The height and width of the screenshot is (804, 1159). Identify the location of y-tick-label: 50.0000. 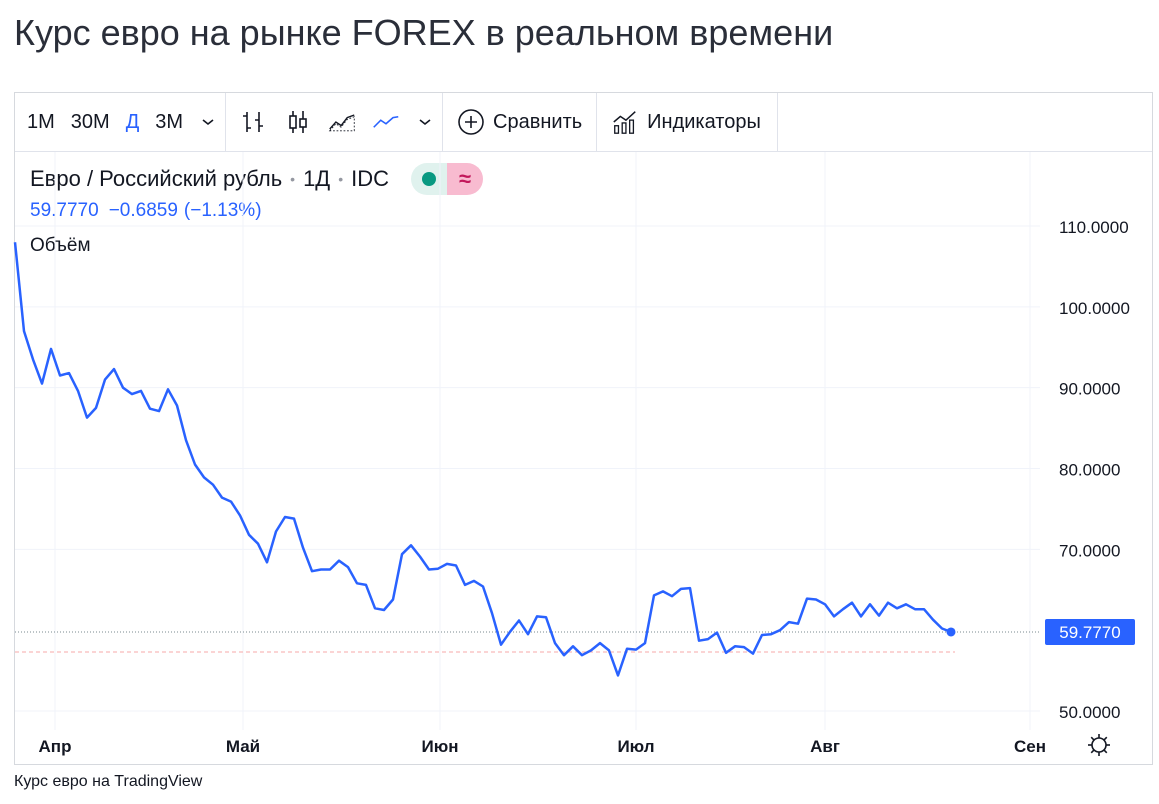
(1089, 712).